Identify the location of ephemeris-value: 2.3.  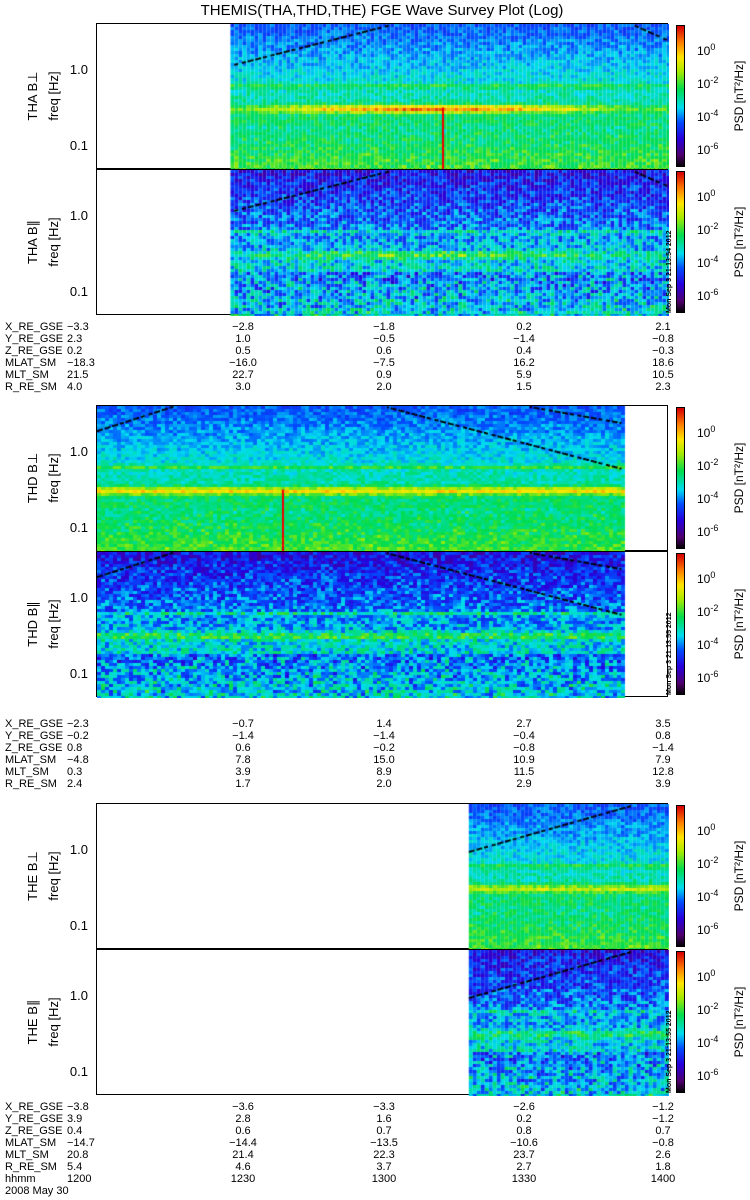
(75, 339).